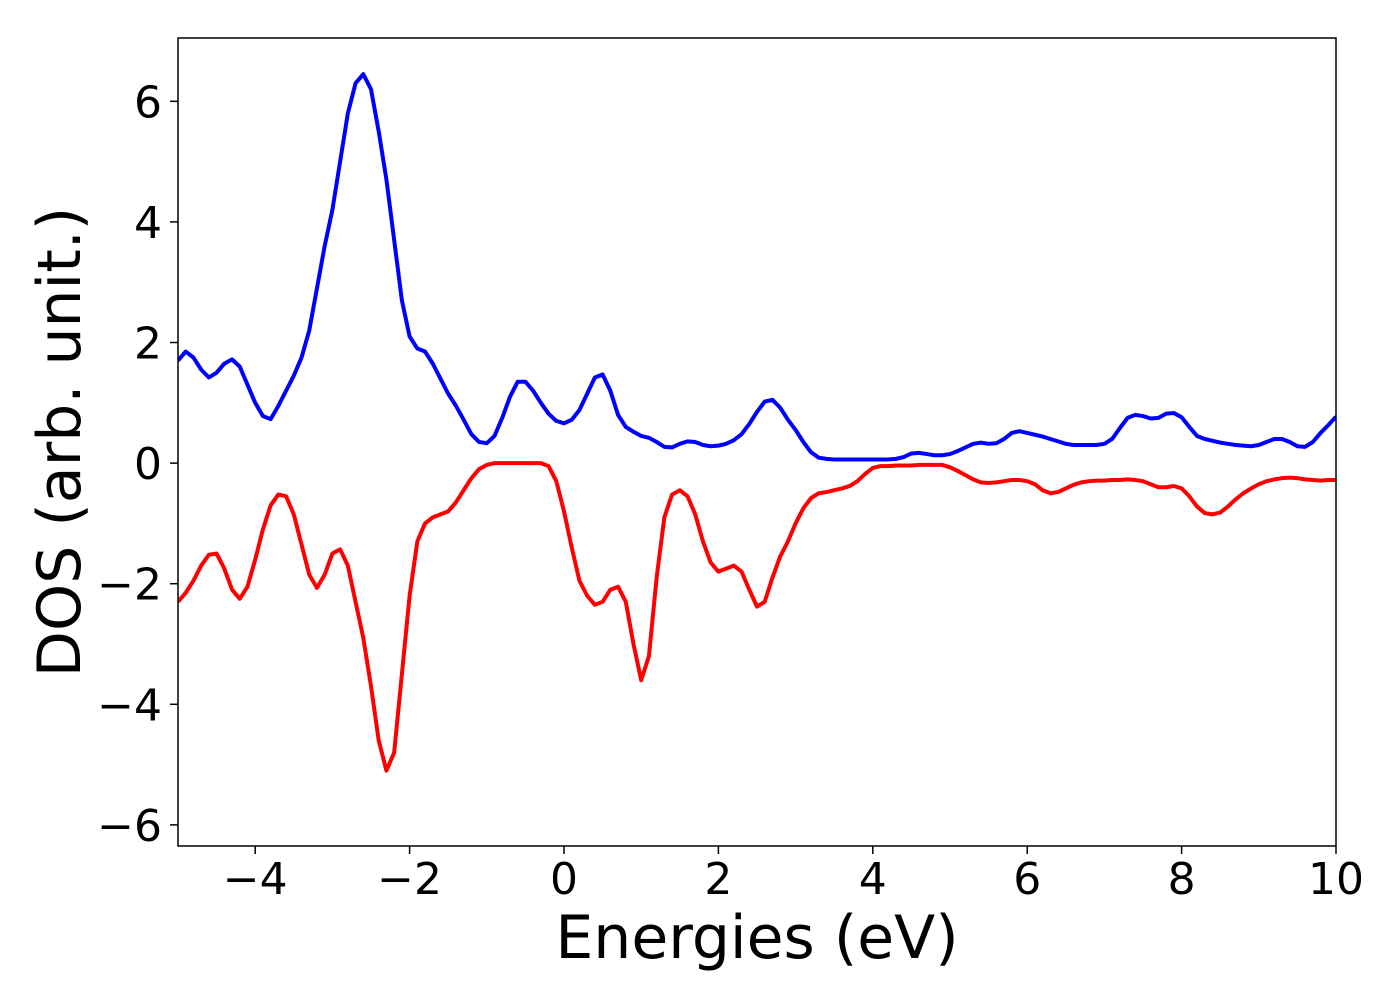 The height and width of the screenshot is (1000, 1400). Describe the element at coordinates (718, 879) in the screenshot. I see `x-tick-label: 2` at that location.